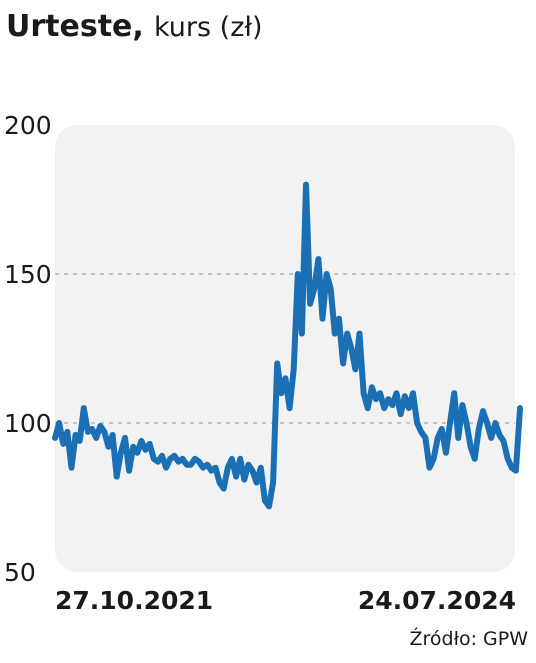 This screenshot has width=536, height=663. I want to click on y-tick-label: 200, so click(28, 125).